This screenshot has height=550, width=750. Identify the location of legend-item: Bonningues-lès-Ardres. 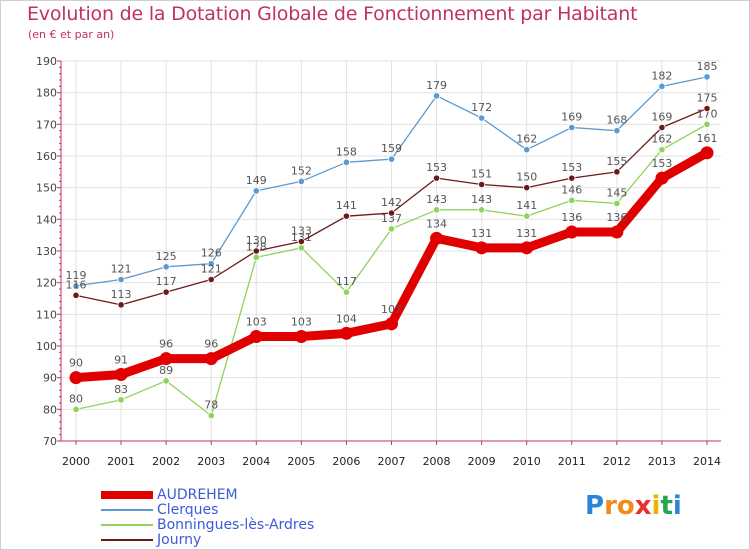
(221, 525).